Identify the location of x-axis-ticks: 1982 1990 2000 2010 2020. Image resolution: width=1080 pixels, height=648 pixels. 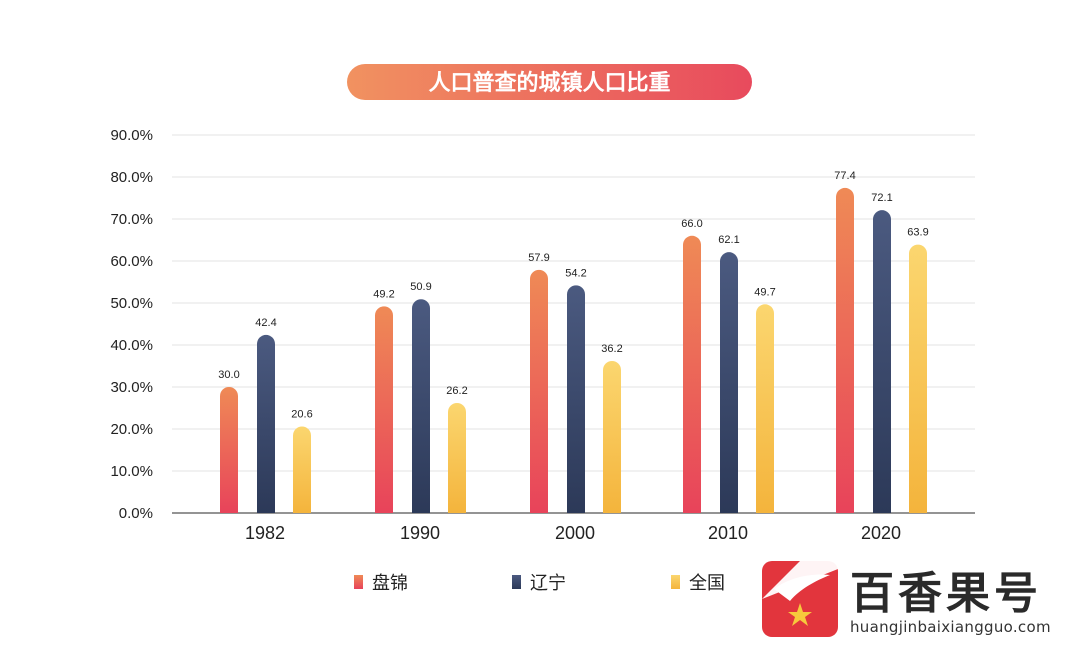
(573, 533).